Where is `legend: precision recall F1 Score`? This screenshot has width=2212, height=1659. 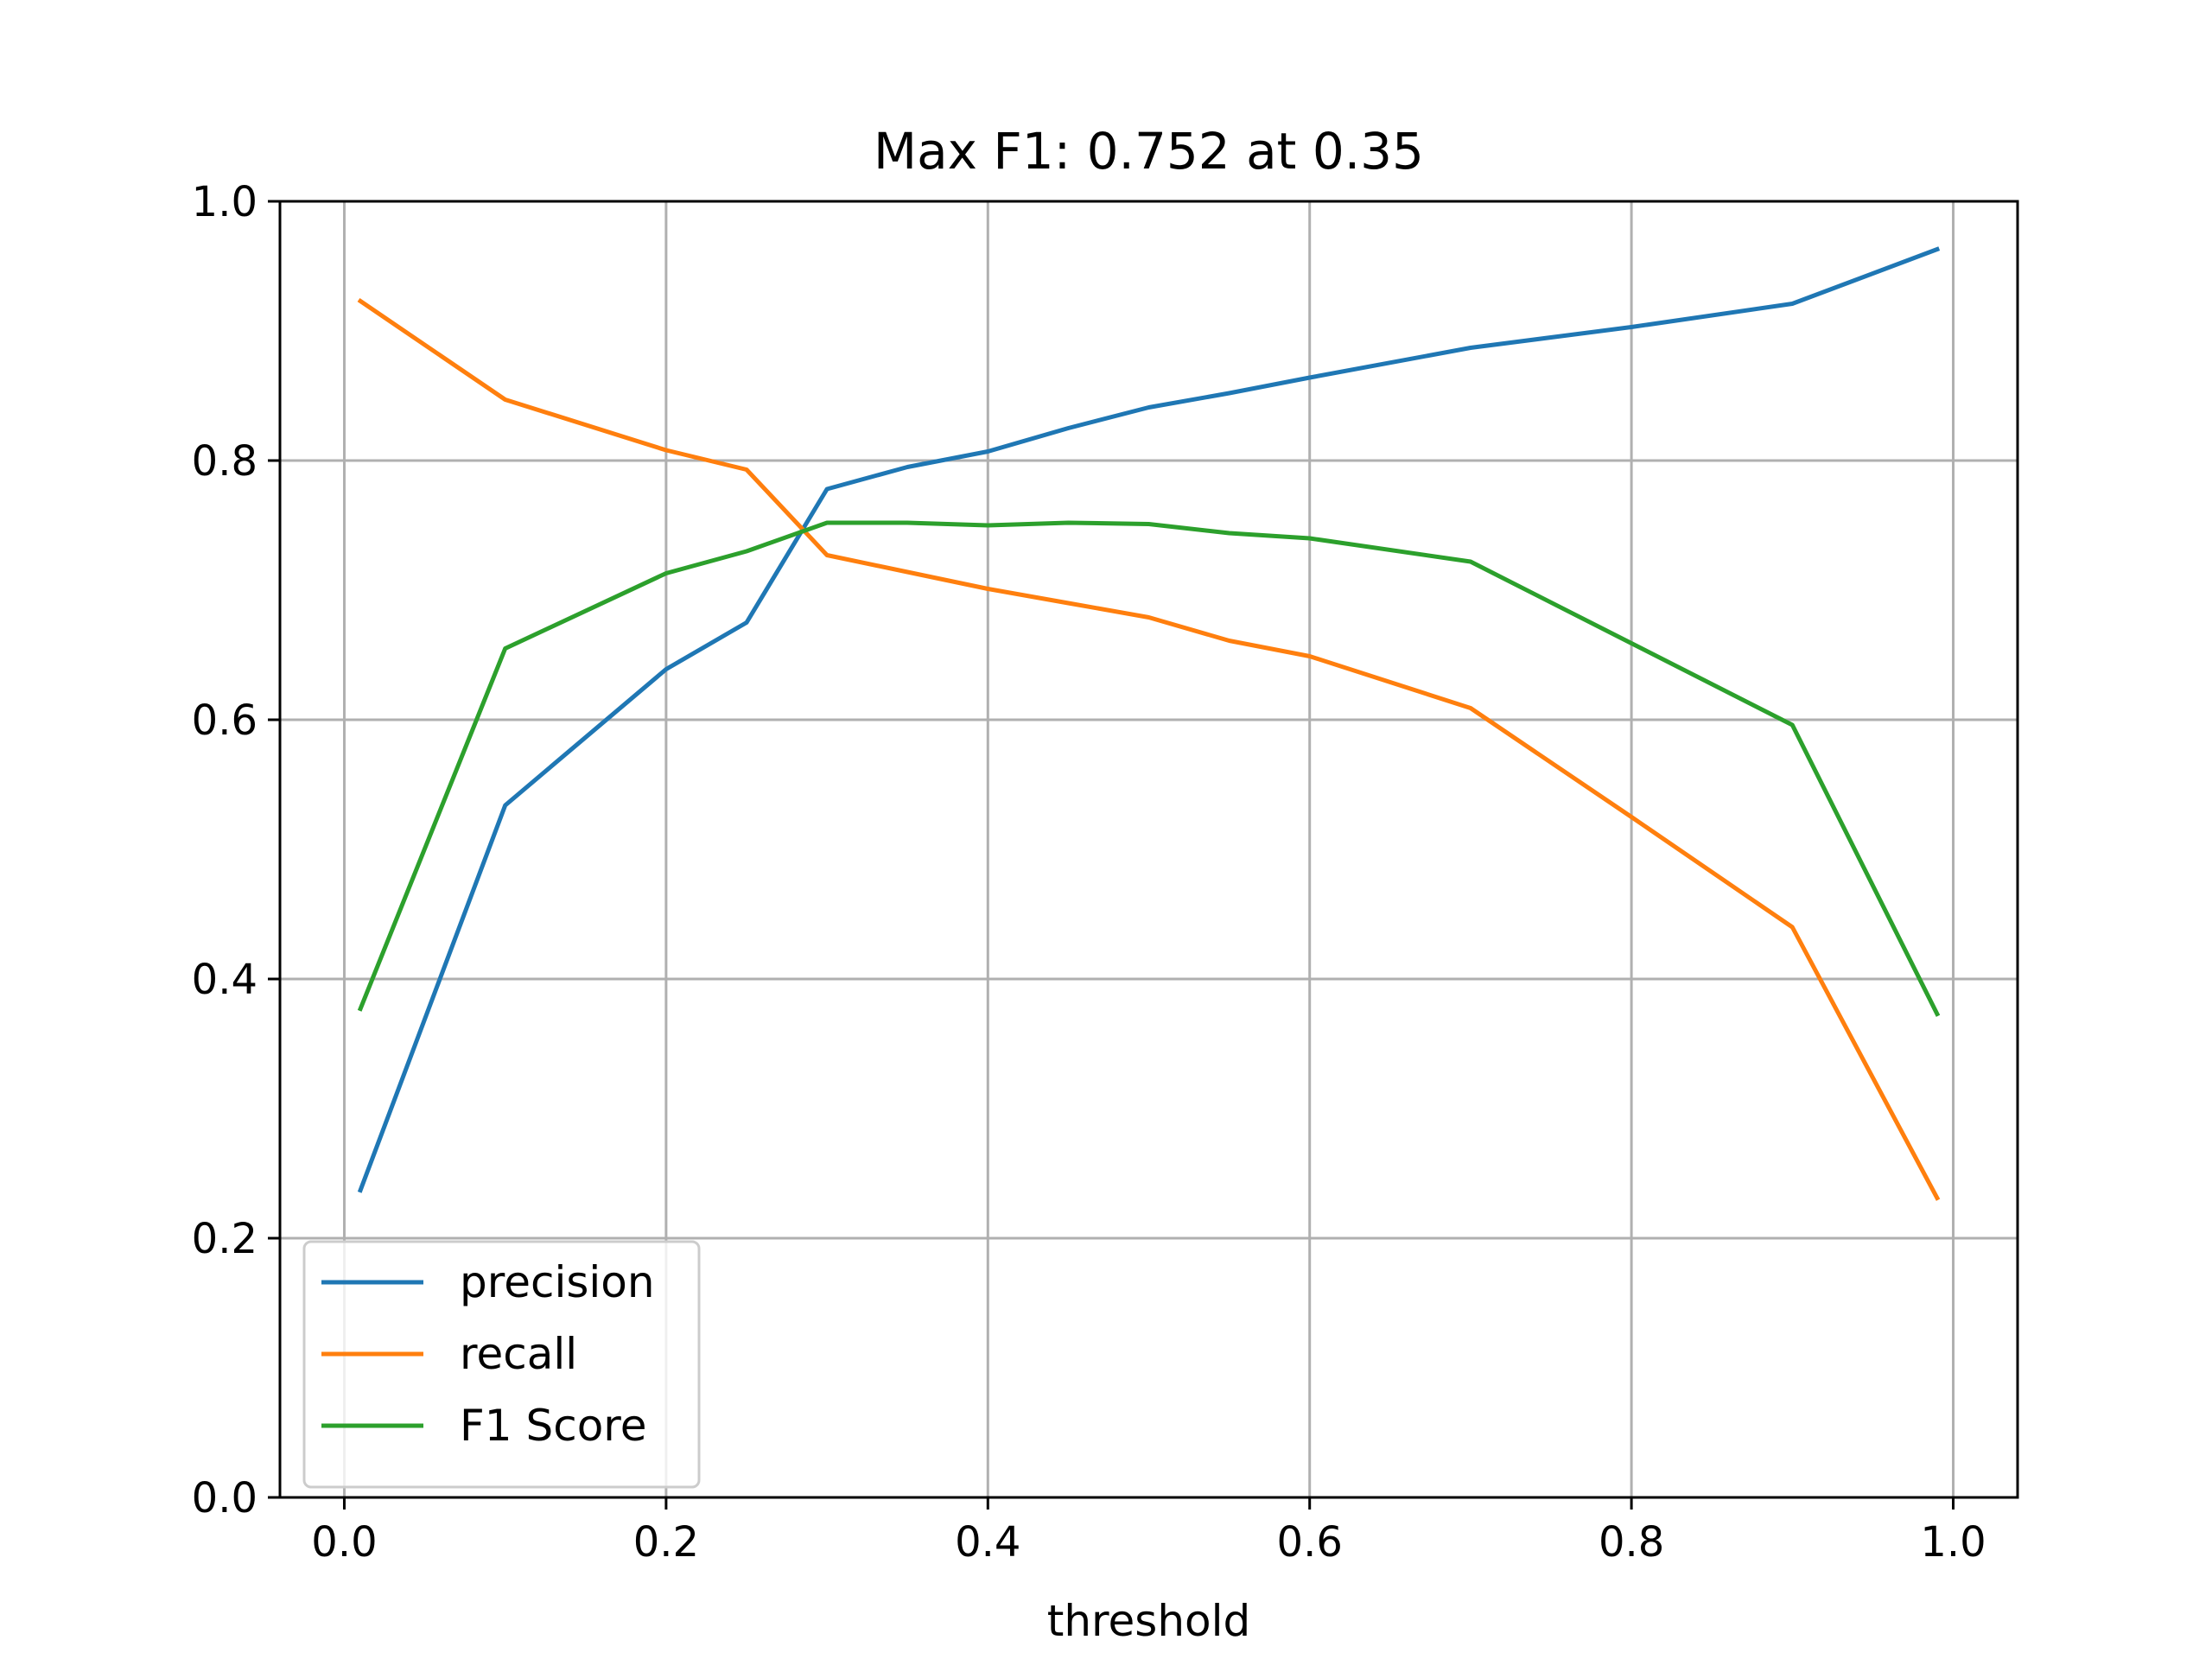
legend: precision recall F1 Score is located at coordinates (502, 1364).